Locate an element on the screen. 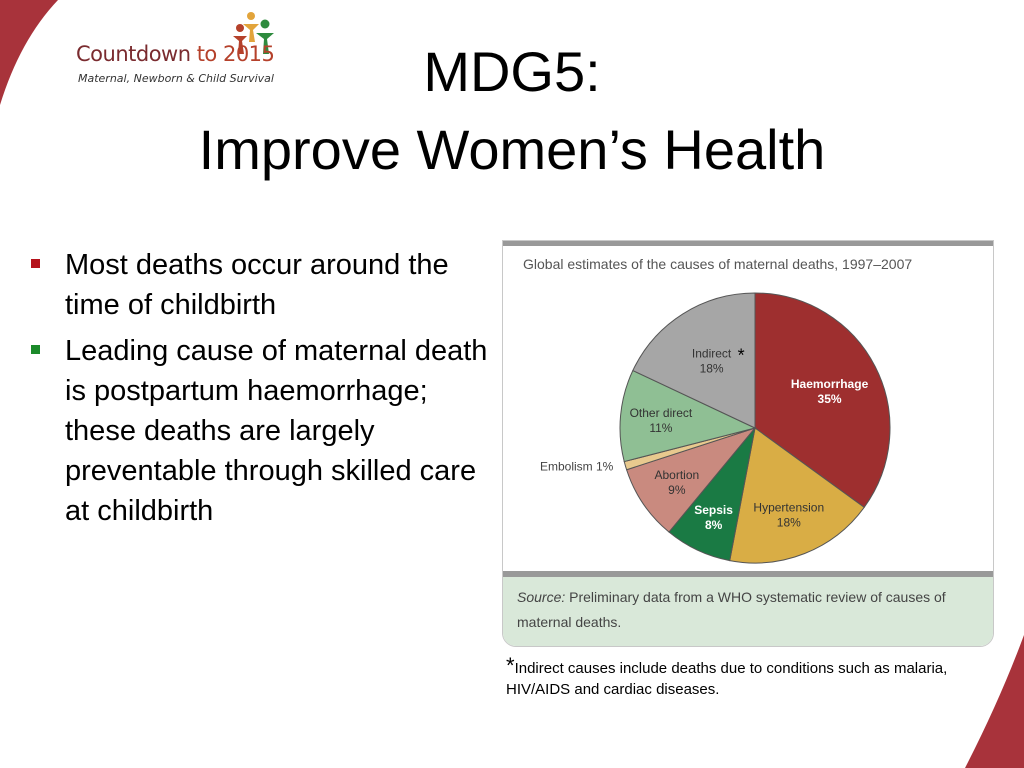 This screenshot has height=768, width=1024. pie-value-abortion: 9% is located at coordinates (677, 490).